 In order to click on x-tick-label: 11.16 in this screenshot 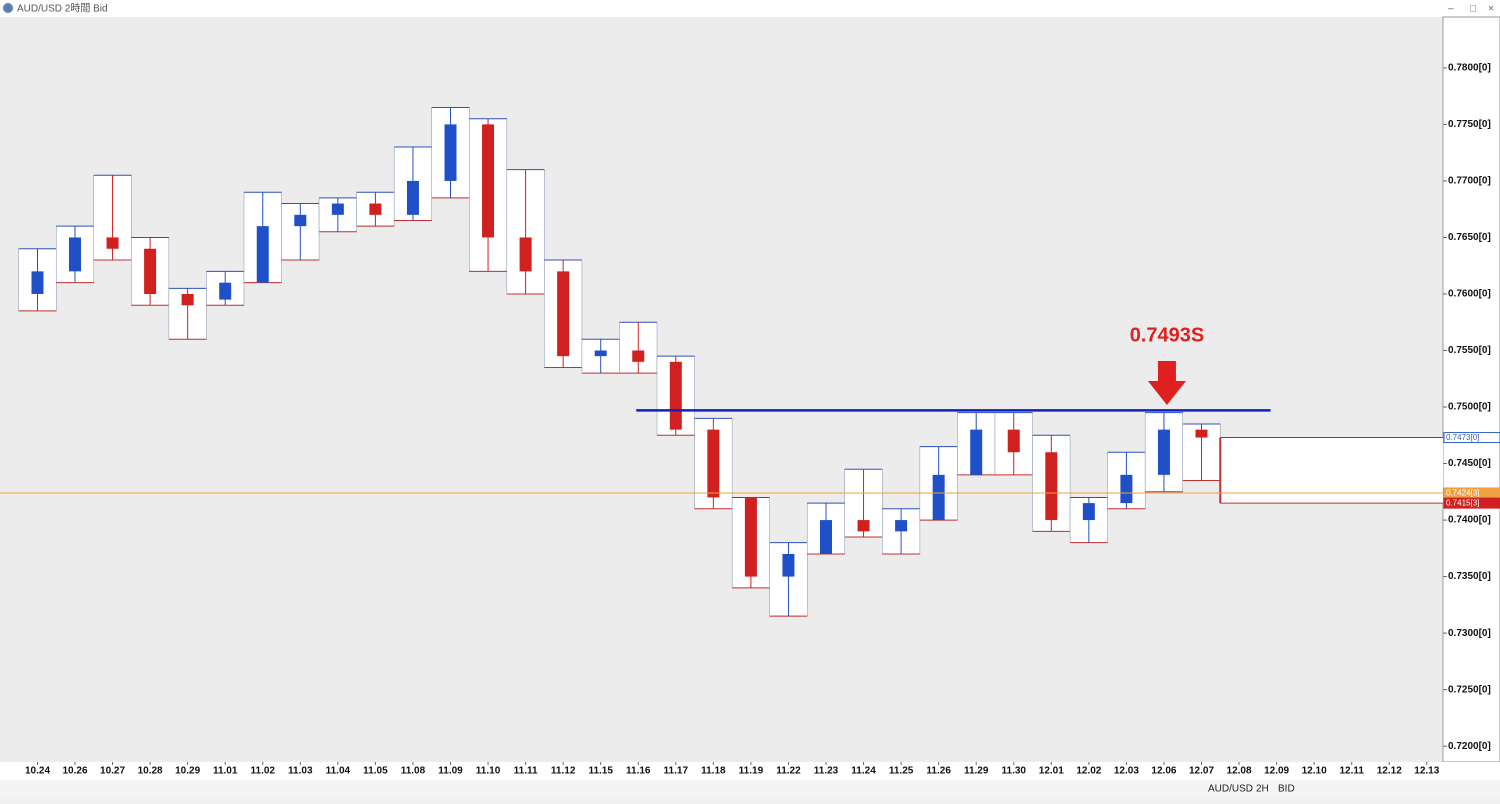, I will do `click(638, 771)`.